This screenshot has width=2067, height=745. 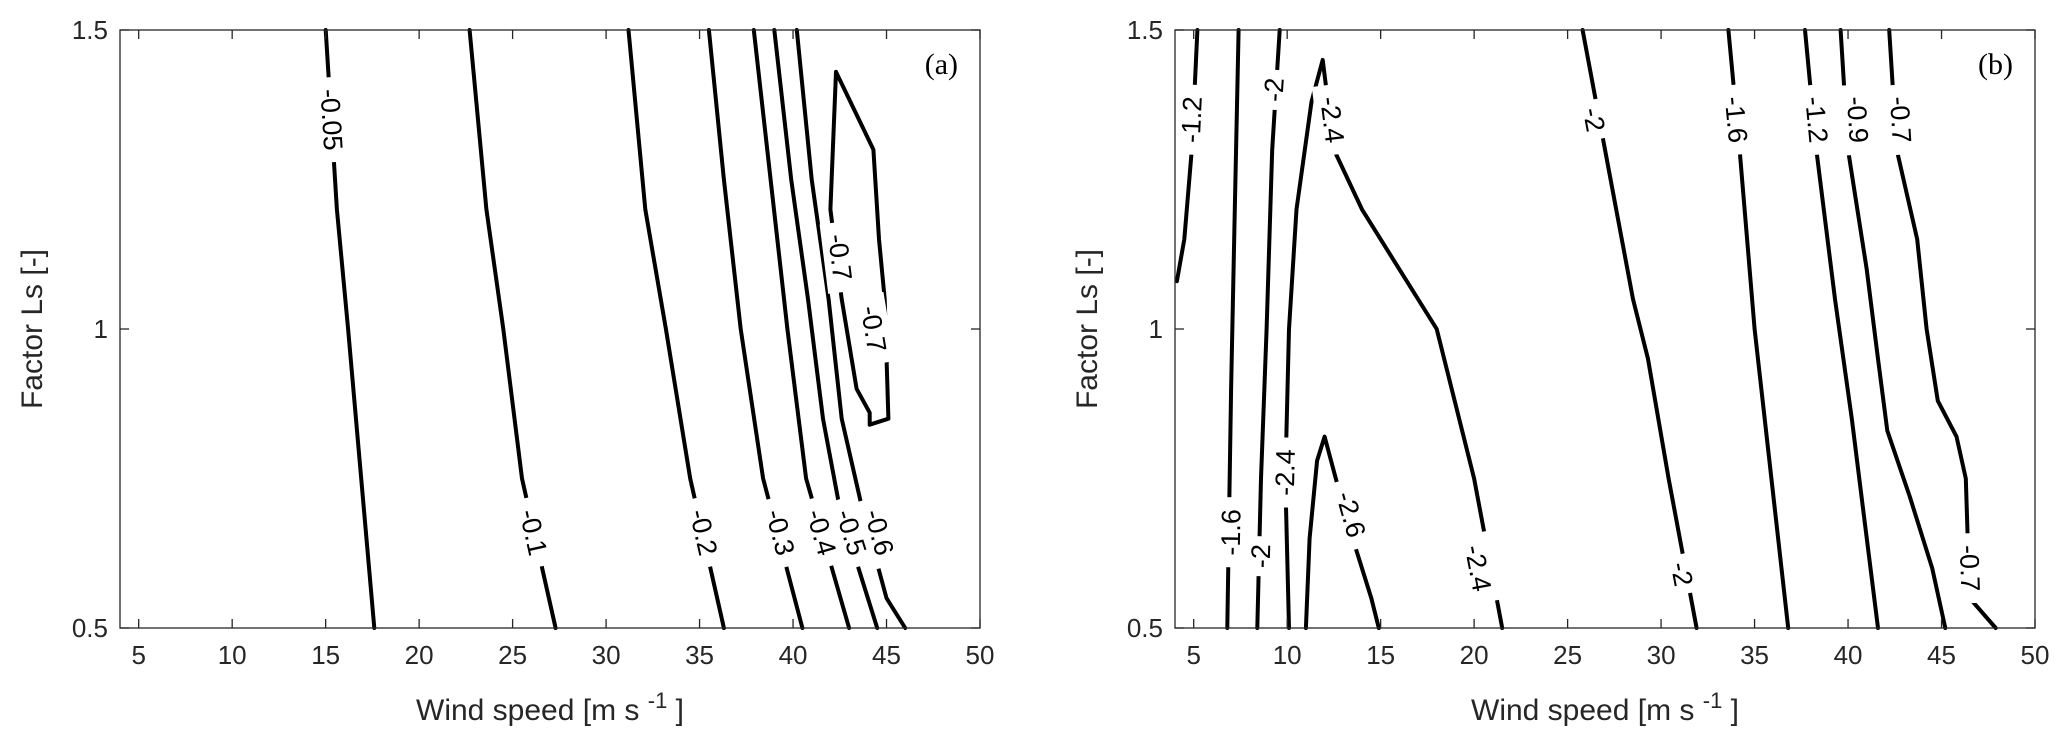 I want to click on panel-label: (a), so click(x=941, y=64).